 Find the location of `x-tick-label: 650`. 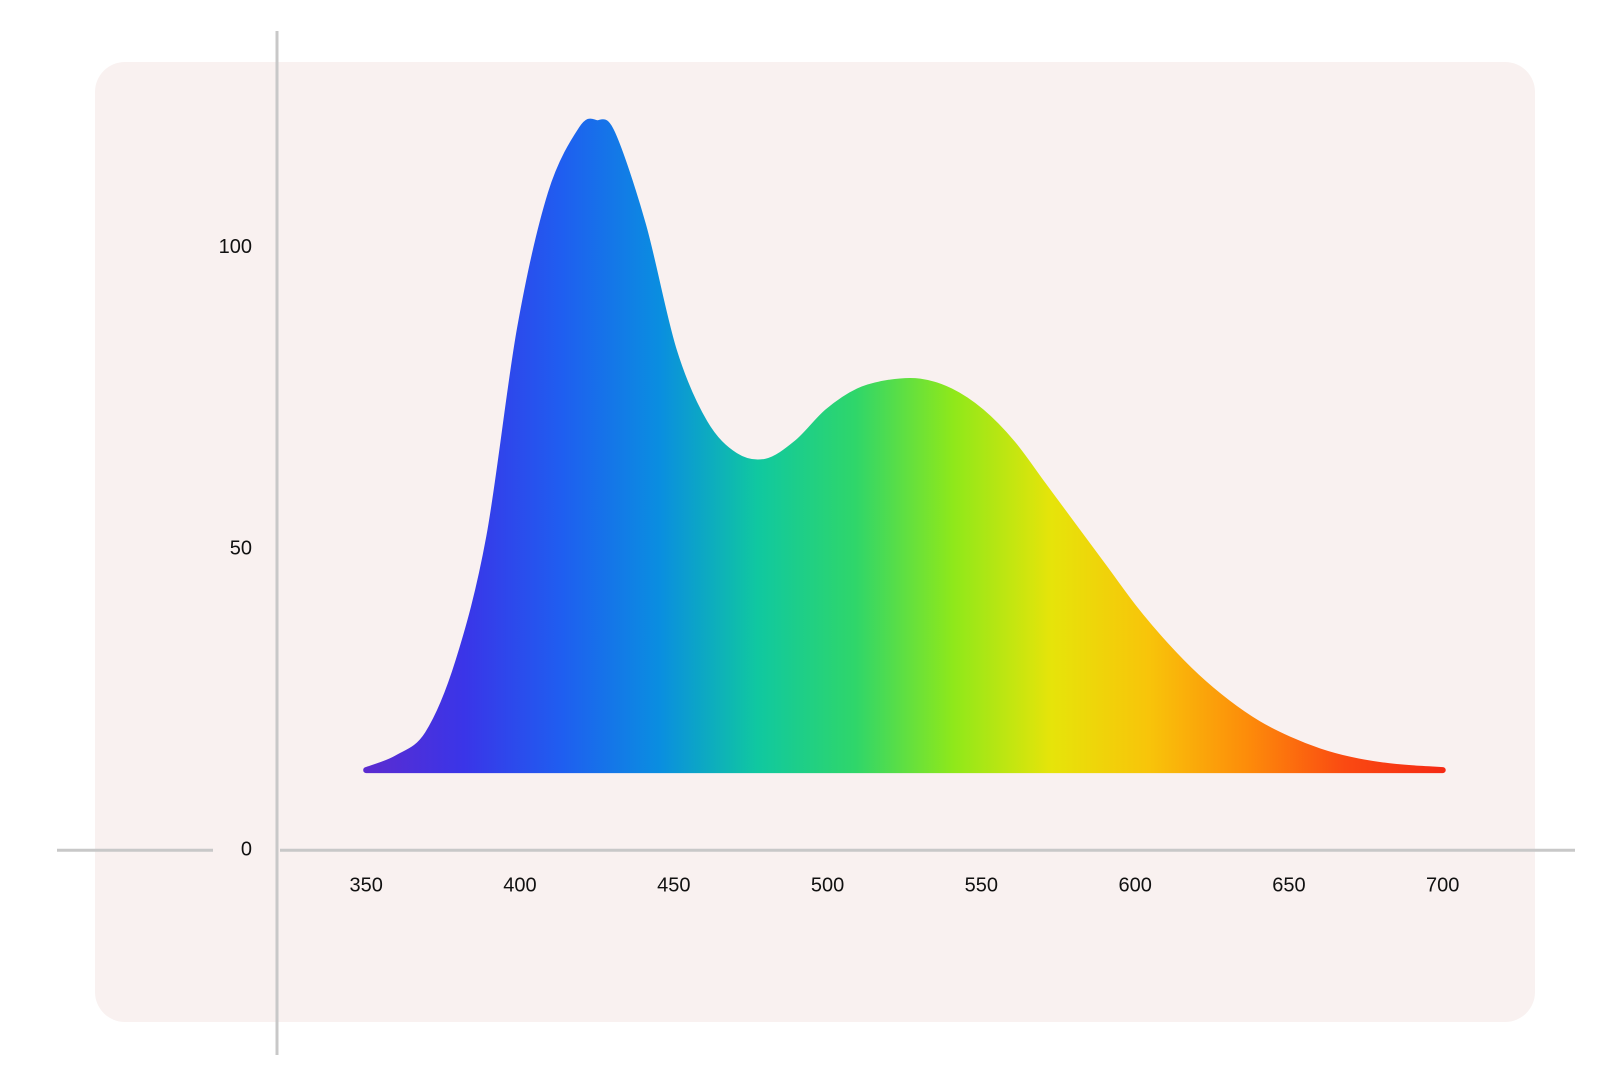

x-tick-label: 650 is located at coordinates (1288, 885).